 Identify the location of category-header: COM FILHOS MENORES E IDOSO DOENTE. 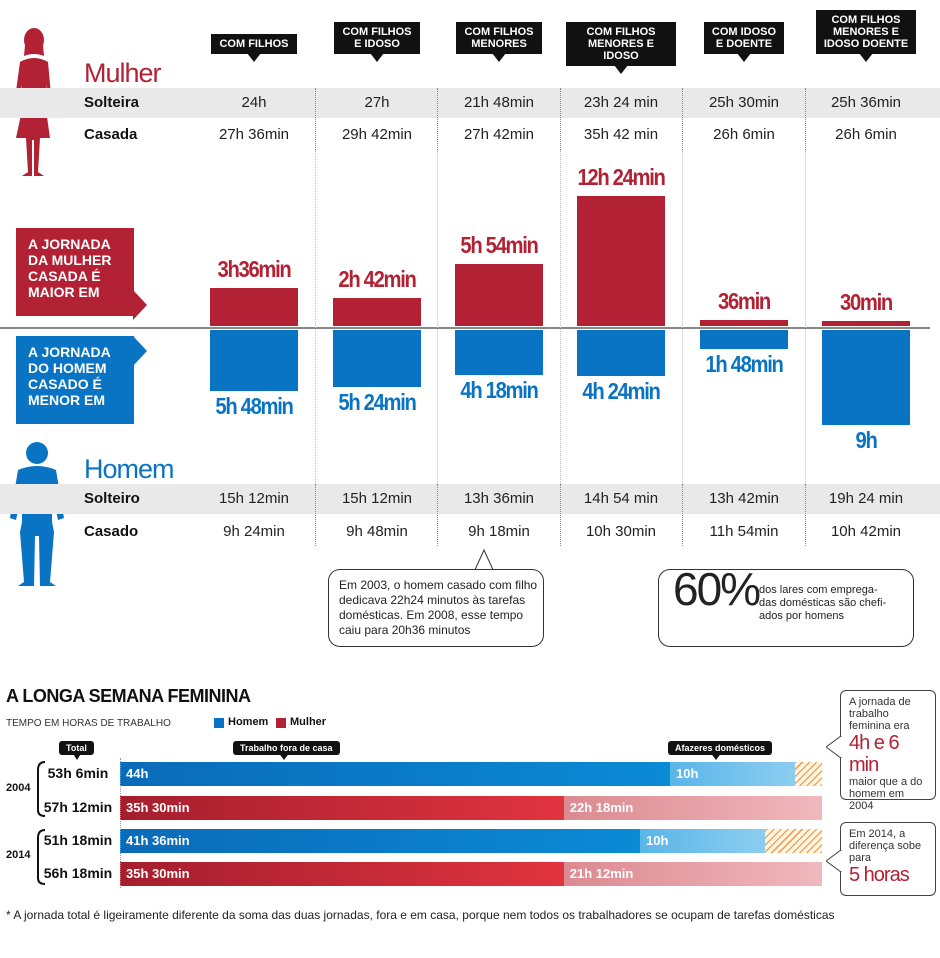
(866, 36).